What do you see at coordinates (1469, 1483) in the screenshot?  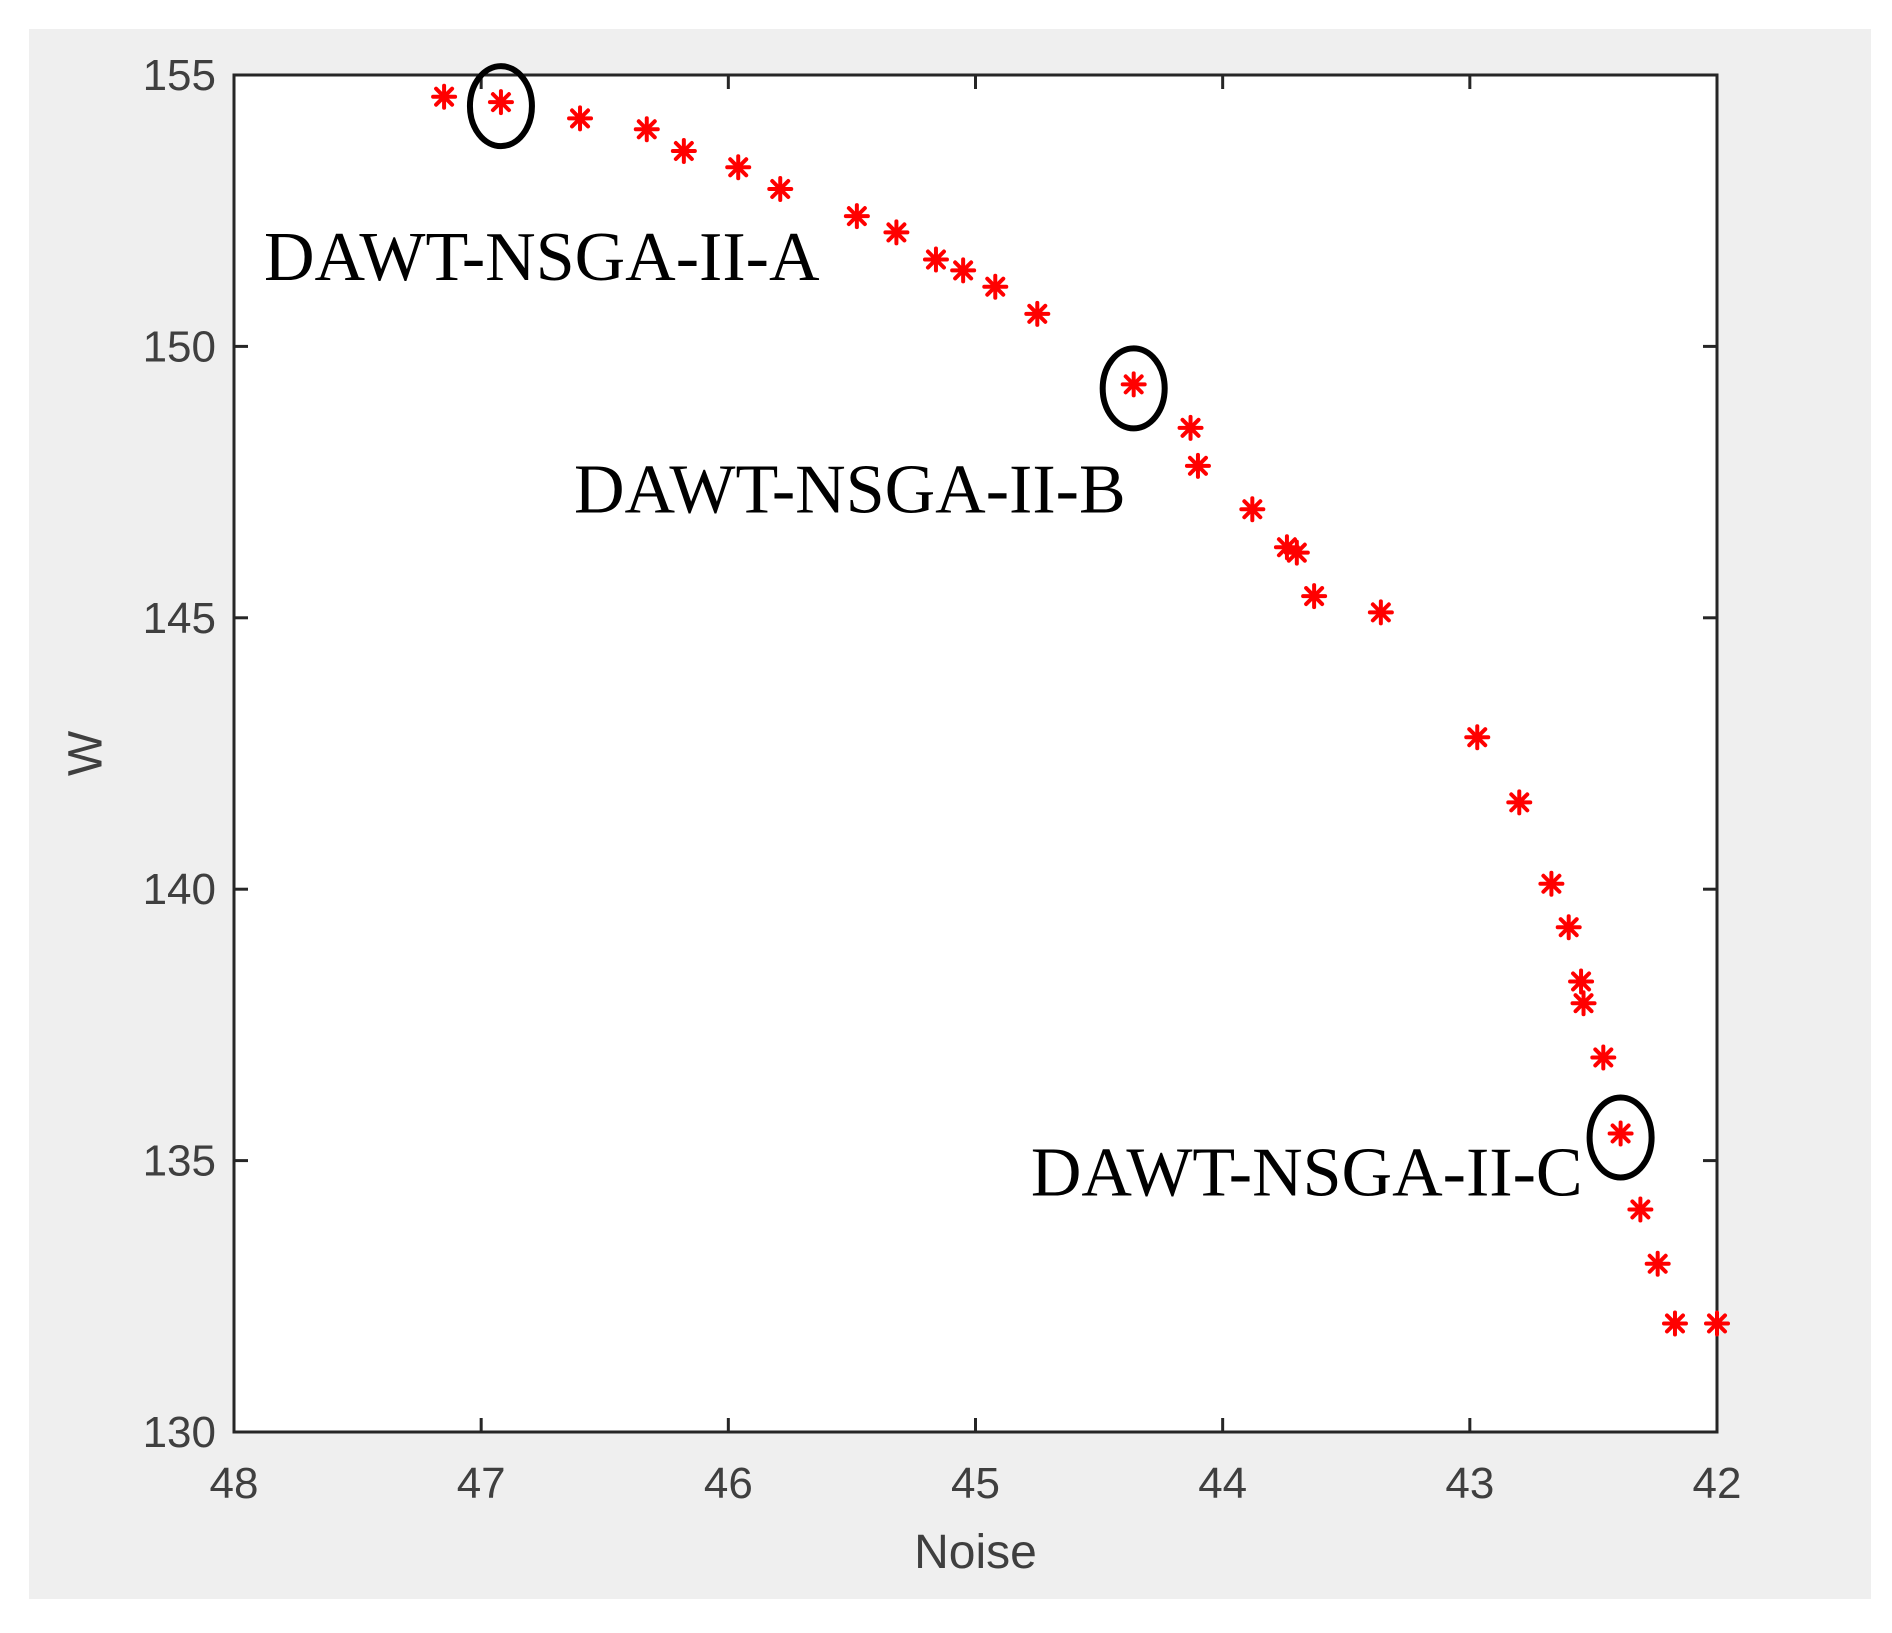 I see `x-tick-label: 43` at bounding box center [1469, 1483].